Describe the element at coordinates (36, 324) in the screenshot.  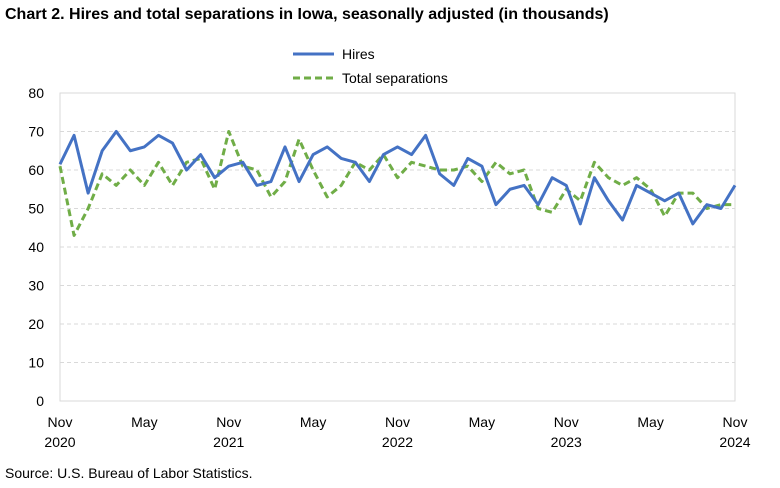
I see `y-tick-label: 20` at that location.